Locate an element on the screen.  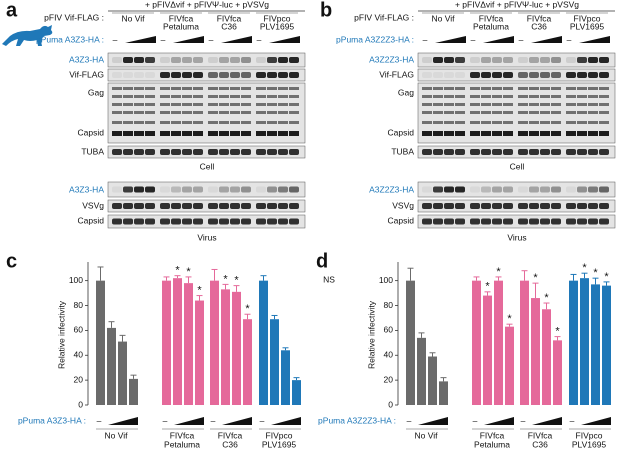
blot-label: Gag is located at coordinates (96, 92).